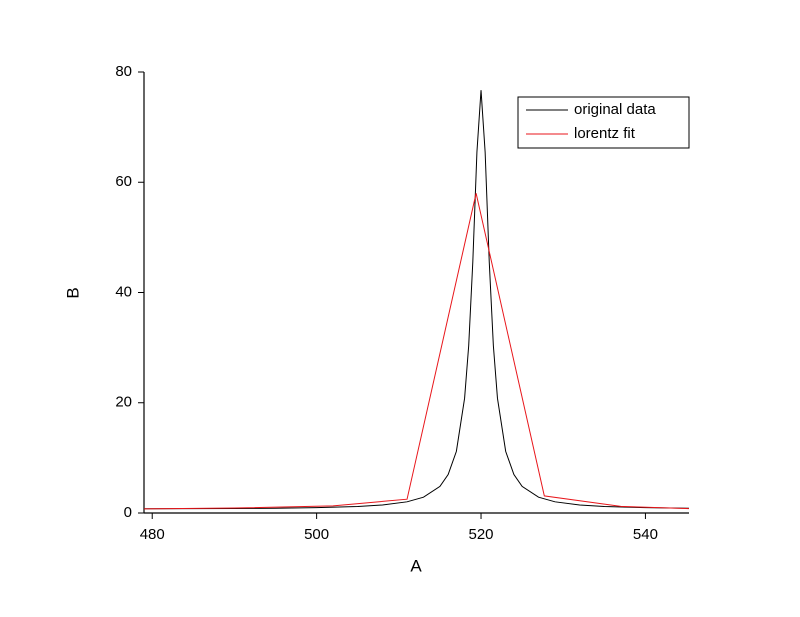 The image size is (800, 617). What do you see at coordinates (123, 291) in the screenshot?
I see `y-tick-label: 40` at bounding box center [123, 291].